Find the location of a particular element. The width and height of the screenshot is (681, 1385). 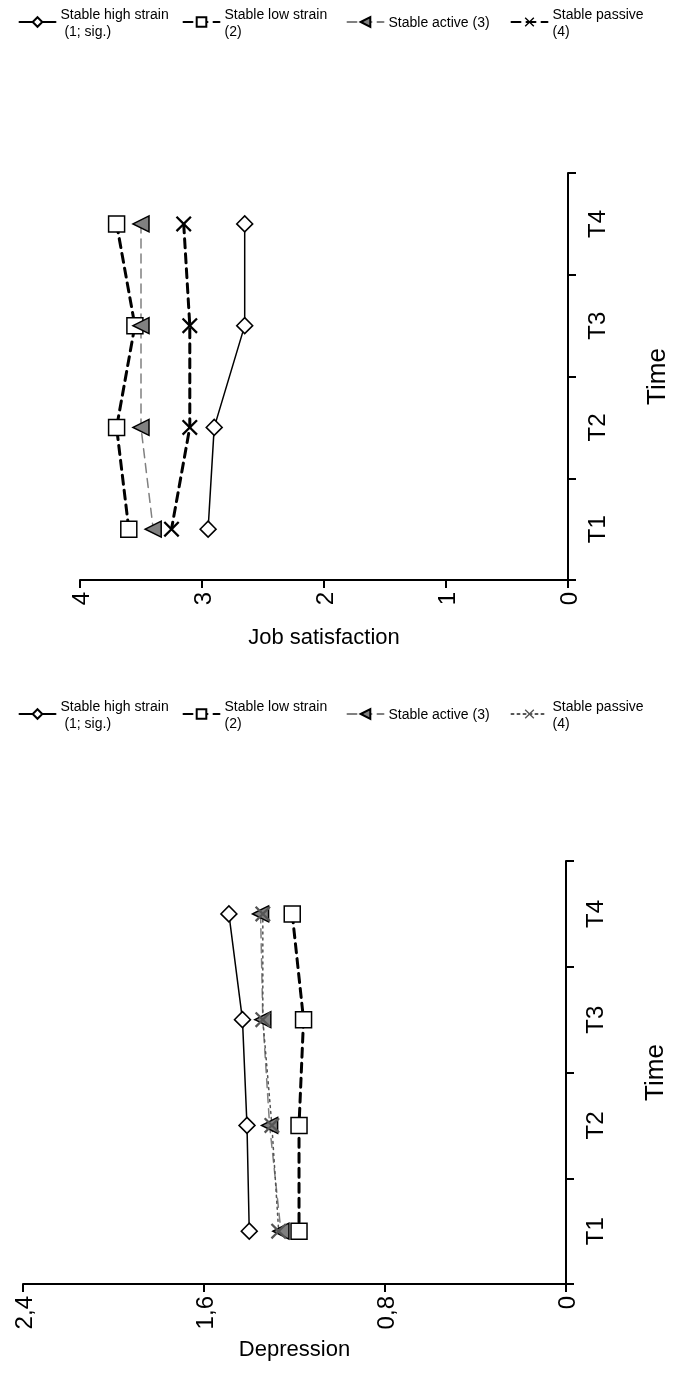

x-tick-label: 1,6 is located at coordinates (204, 1313).